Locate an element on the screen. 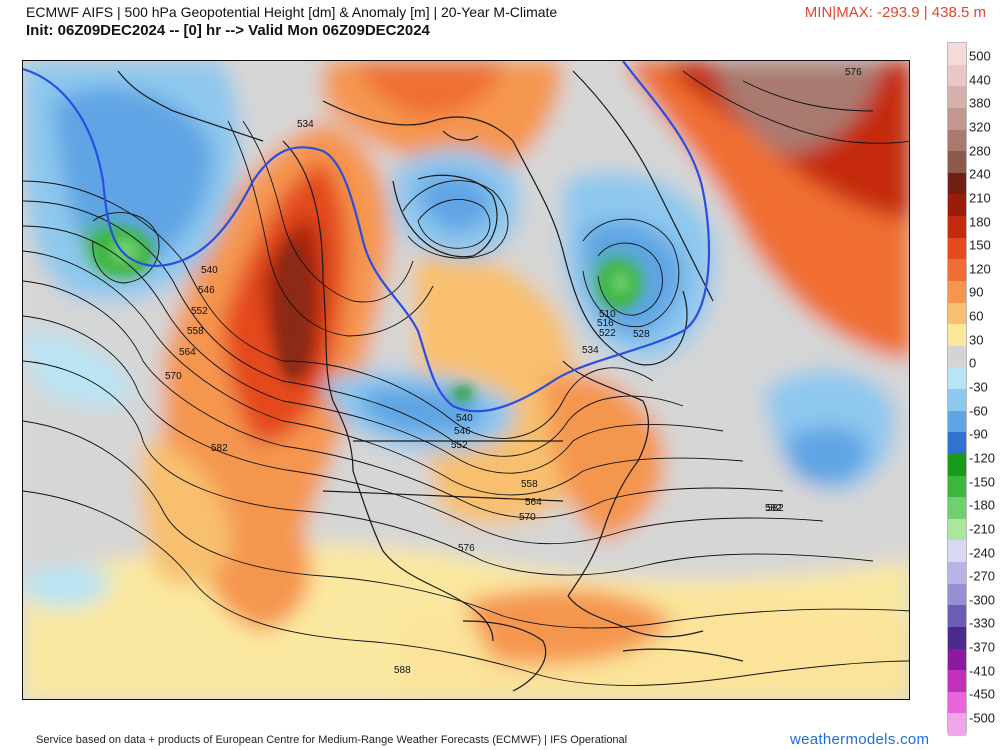 The height and width of the screenshot is (750, 1000). colorbar-tick-label: 120 is located at coordinates (980, 269).